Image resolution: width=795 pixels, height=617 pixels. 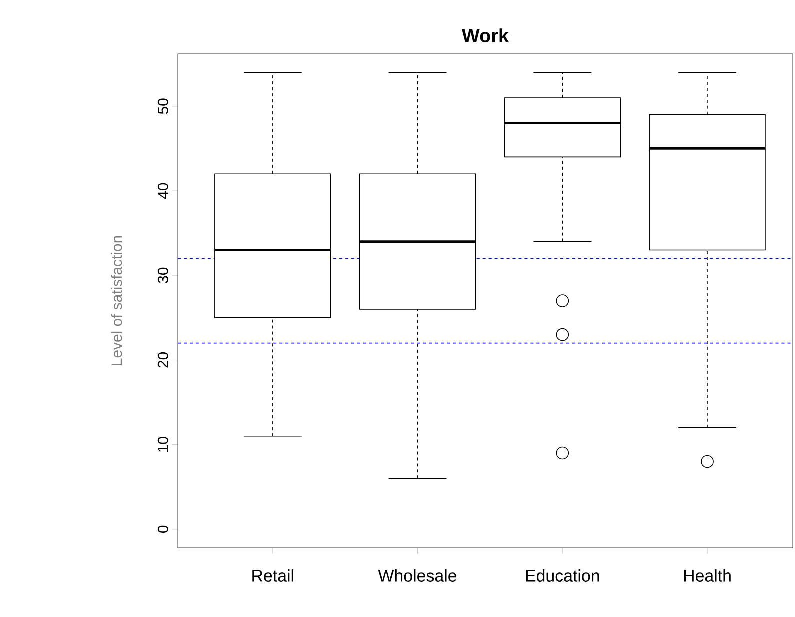 I want to click on x-tick-label: Education, so click(x=563, y=576).